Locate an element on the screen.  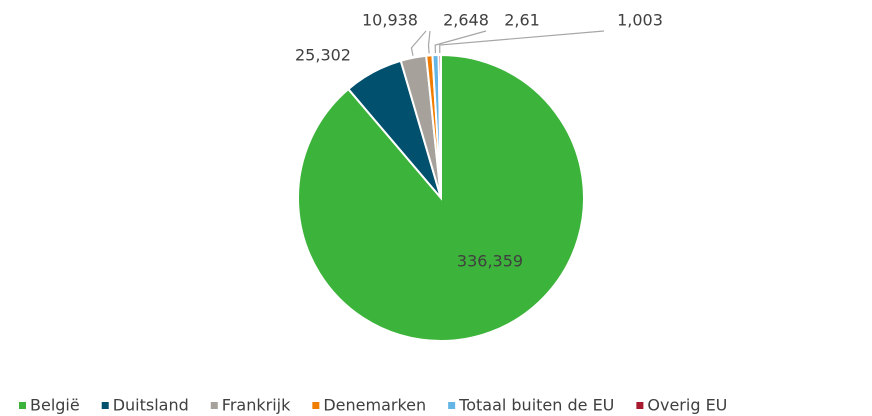
legend-label: Denemarken is located at coordinates (374, 405).